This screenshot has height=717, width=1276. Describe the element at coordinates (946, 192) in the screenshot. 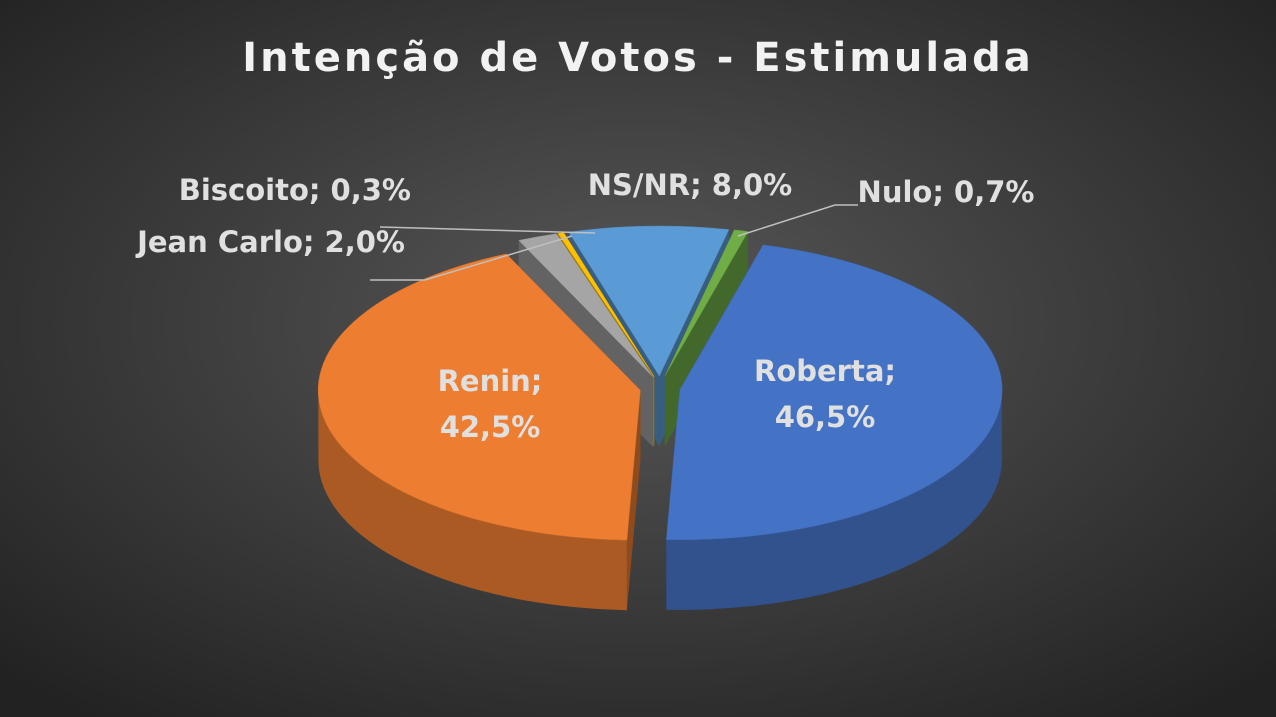

I see `data-label: Nulo; 0,7%` at that location.